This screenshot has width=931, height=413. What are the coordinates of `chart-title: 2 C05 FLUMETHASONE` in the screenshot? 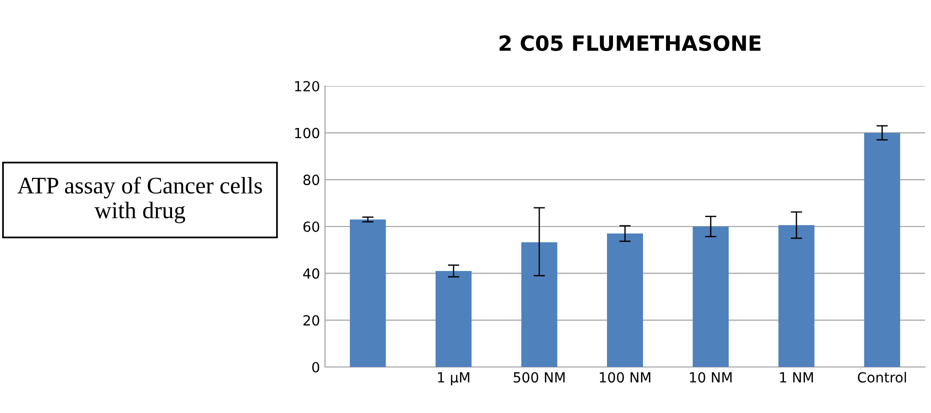 It's located at (630, 43).